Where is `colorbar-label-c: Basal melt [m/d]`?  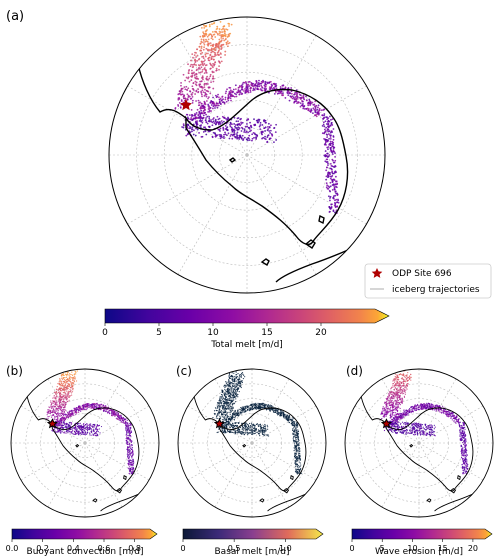 colorbar-label-c: Basal melt [m/d] is located at coordinates (252, 551).